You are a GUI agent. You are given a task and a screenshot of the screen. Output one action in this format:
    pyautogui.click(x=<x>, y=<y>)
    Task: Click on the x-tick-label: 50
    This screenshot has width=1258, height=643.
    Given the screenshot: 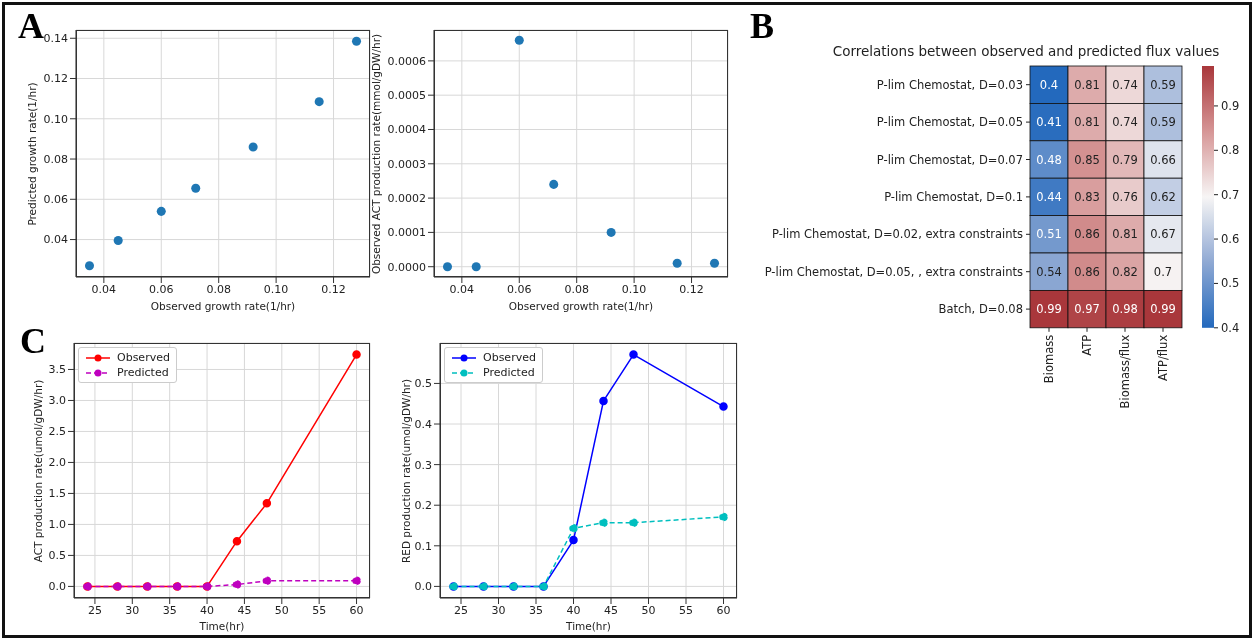 What is the action you would take?
    pyautogui.click(x=281, y=610)
    